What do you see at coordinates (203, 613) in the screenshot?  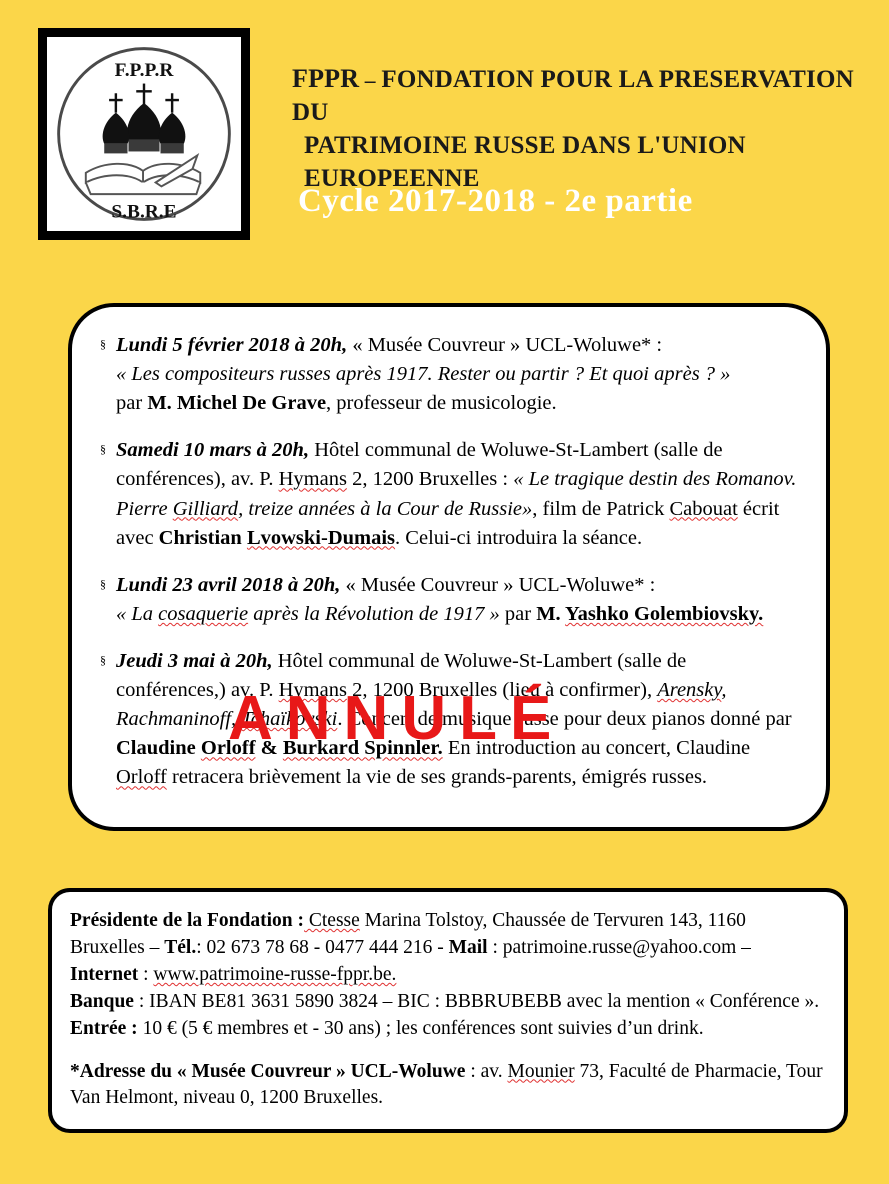 I see `event-quote-spellcheck: cosaquerie` at bounding box center [203, 613].